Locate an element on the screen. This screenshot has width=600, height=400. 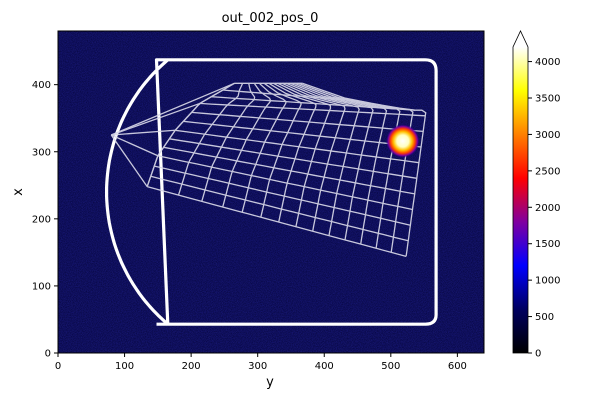
colorbar-tick-label: 3500 is located at coordinates (547, 99).